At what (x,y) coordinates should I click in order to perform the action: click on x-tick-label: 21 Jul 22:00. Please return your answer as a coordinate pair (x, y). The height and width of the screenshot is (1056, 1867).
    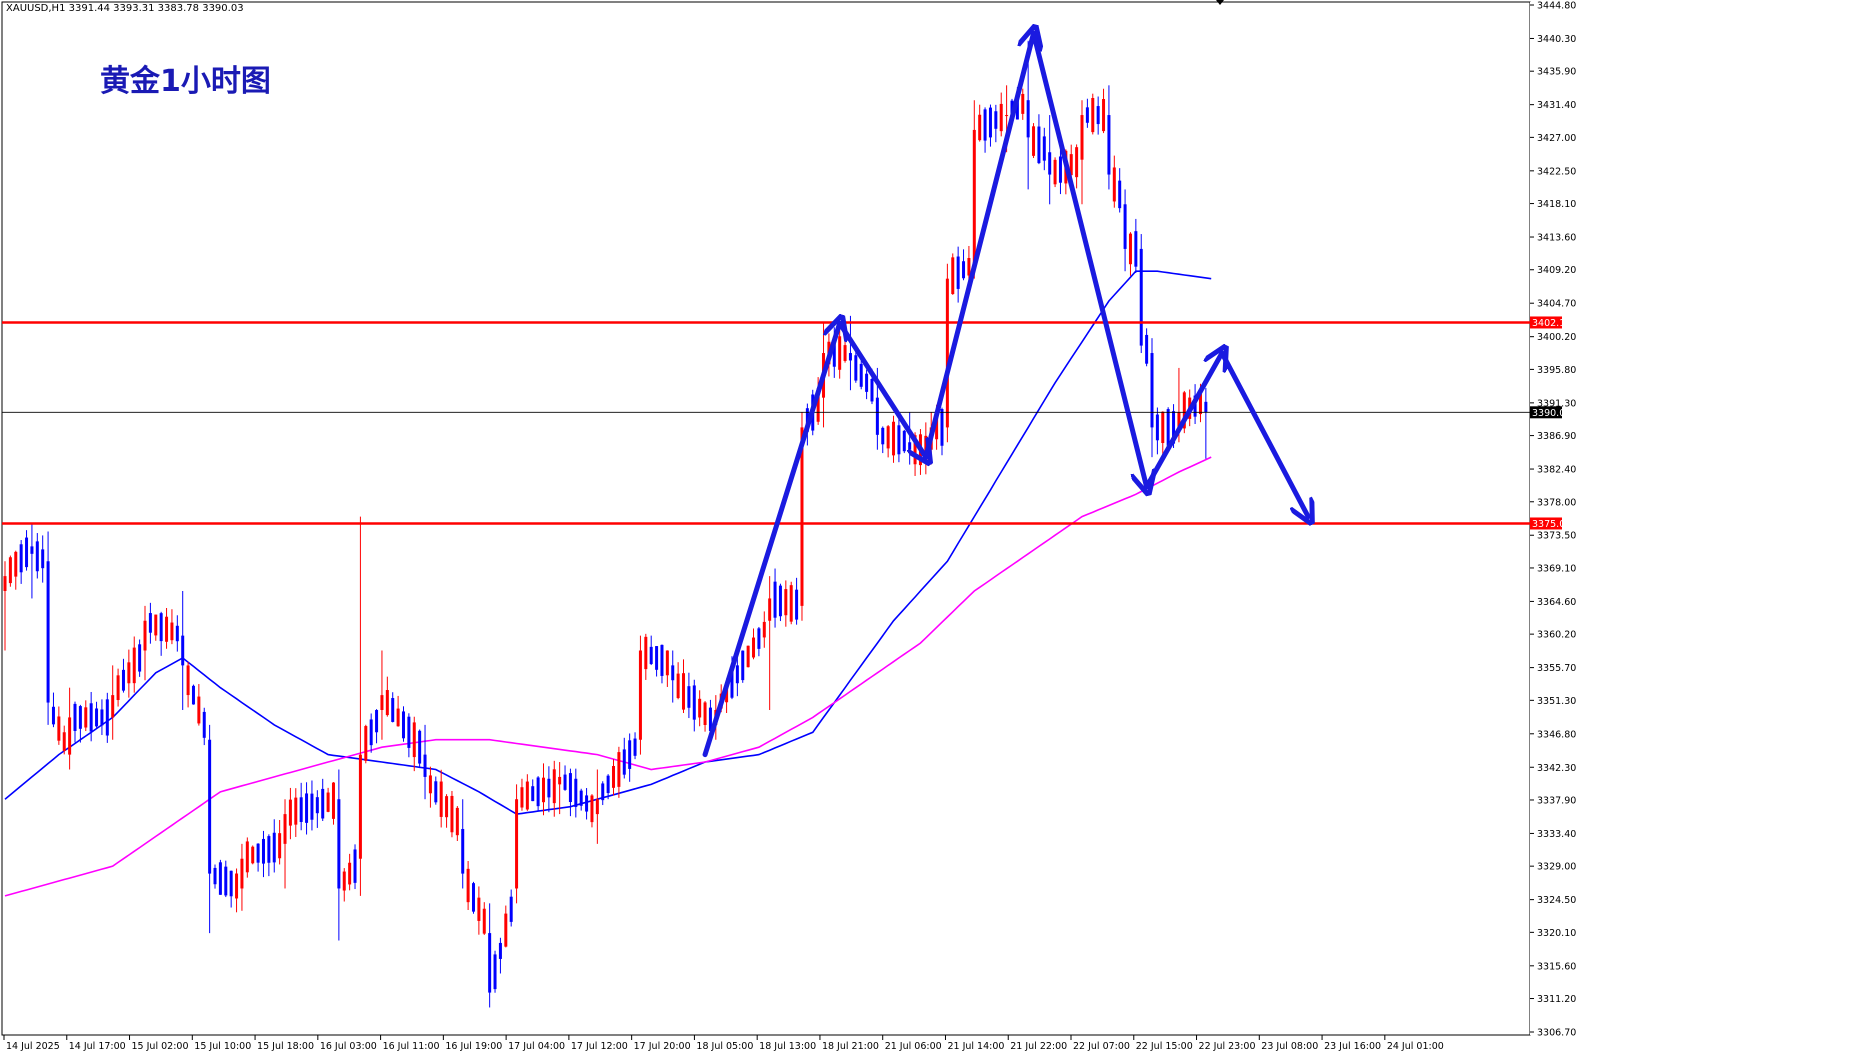
    Looking at the image, I should click on (1038, 1046).